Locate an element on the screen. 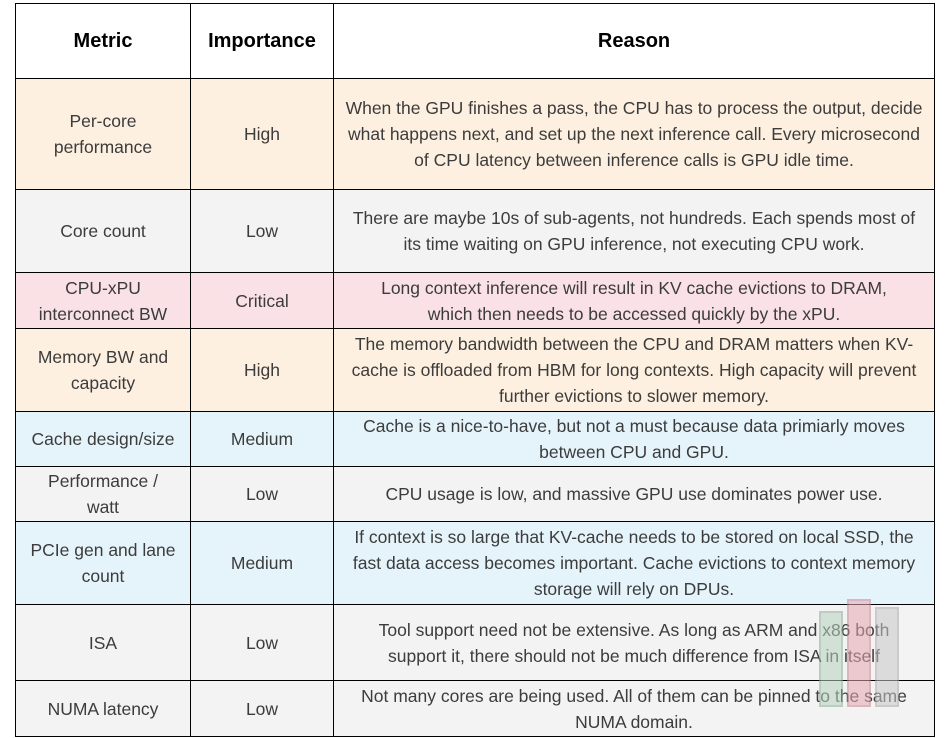 Image resolution: width=948 pixels, height=738 pixels. metric-cell: PCIe gen and lane count is located at coordinates (103, 563).